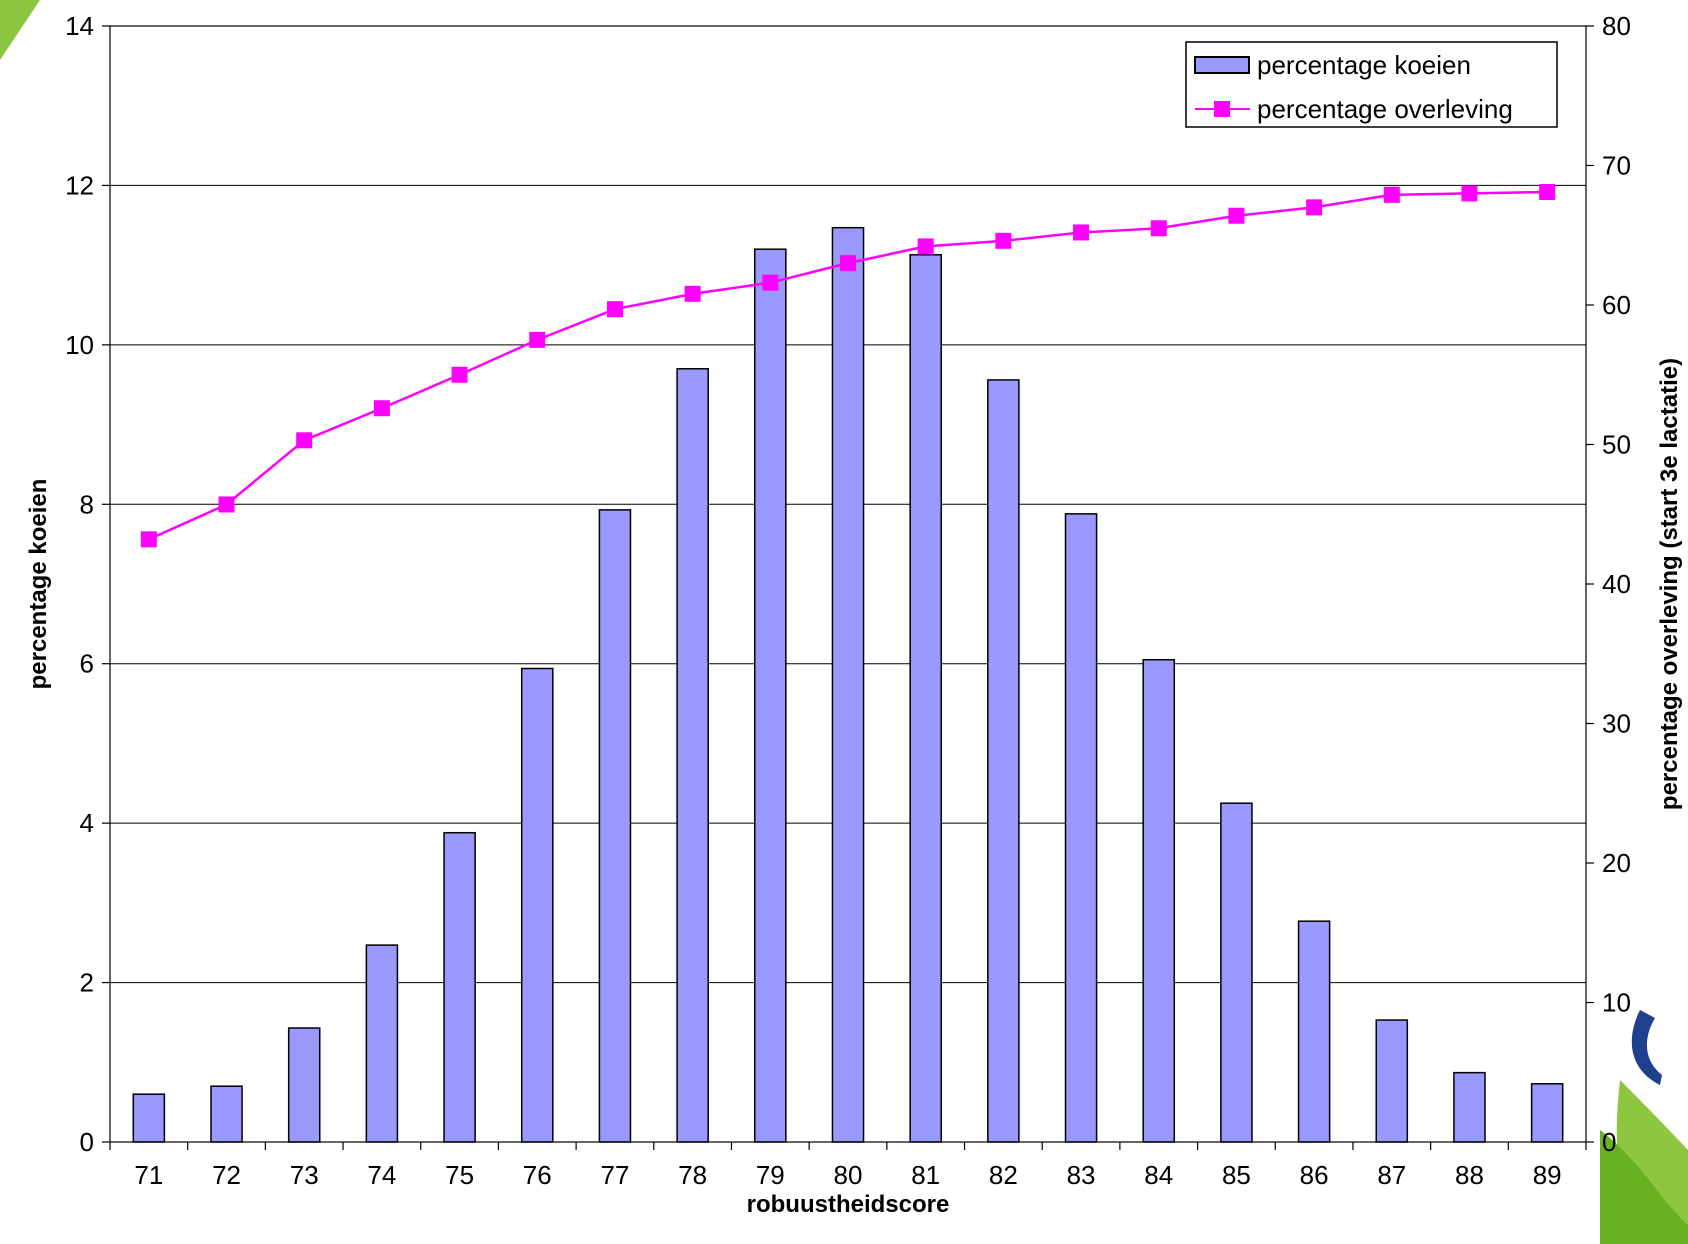 This screenshot has height=1244, width=1688. What do you see at coordinates (614, 1175) in the screenshot?
I see `x-tick-label: 77` at bounding box center [614, 1175].